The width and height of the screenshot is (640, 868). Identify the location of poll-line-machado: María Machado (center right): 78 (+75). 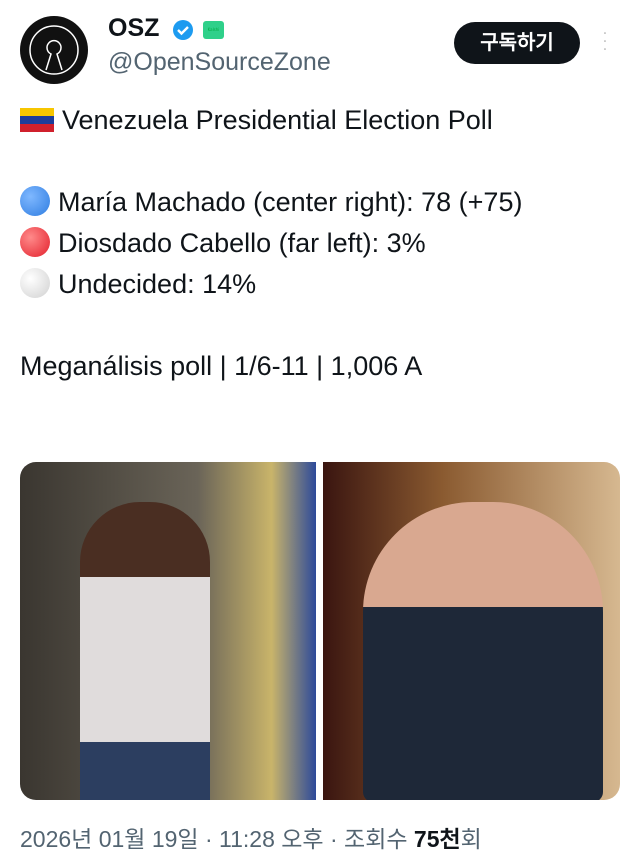
(290, 202).